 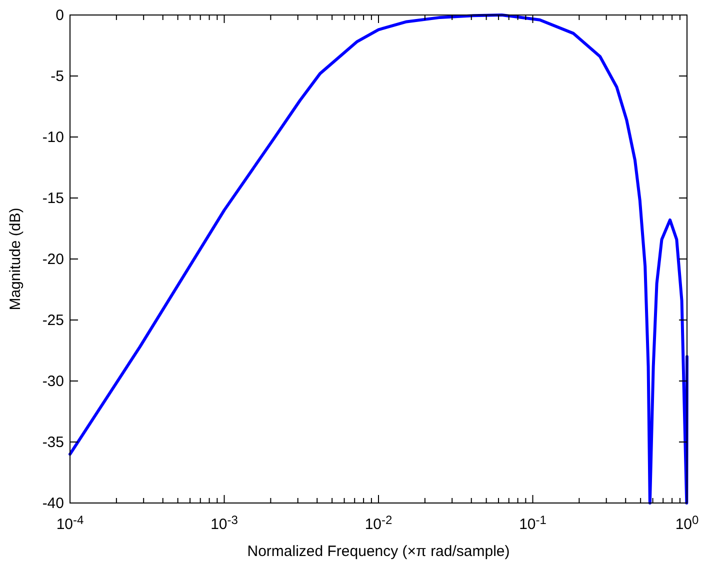 I want to click on y-axis-title: Magnitude (dB), so click(x=15, y=259).